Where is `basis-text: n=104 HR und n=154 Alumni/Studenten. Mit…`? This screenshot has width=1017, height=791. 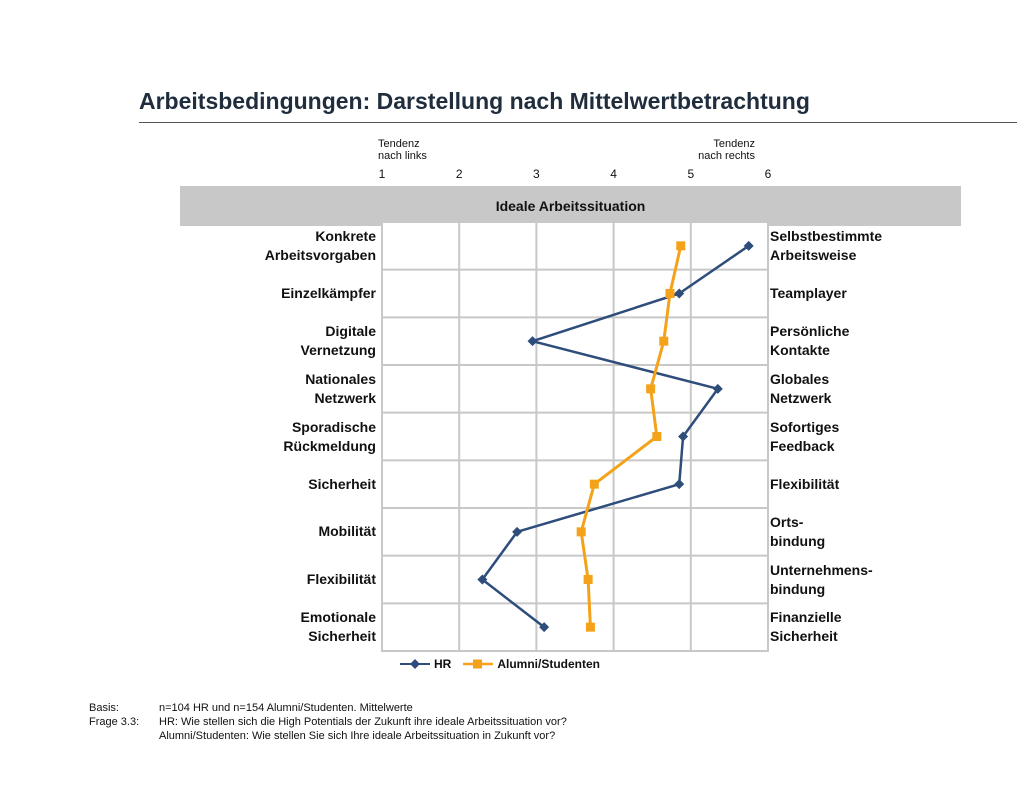 basis-text: n=104 HR und n=154 Alumni/Studenten. Mit… is located at coordinates (286, 708).